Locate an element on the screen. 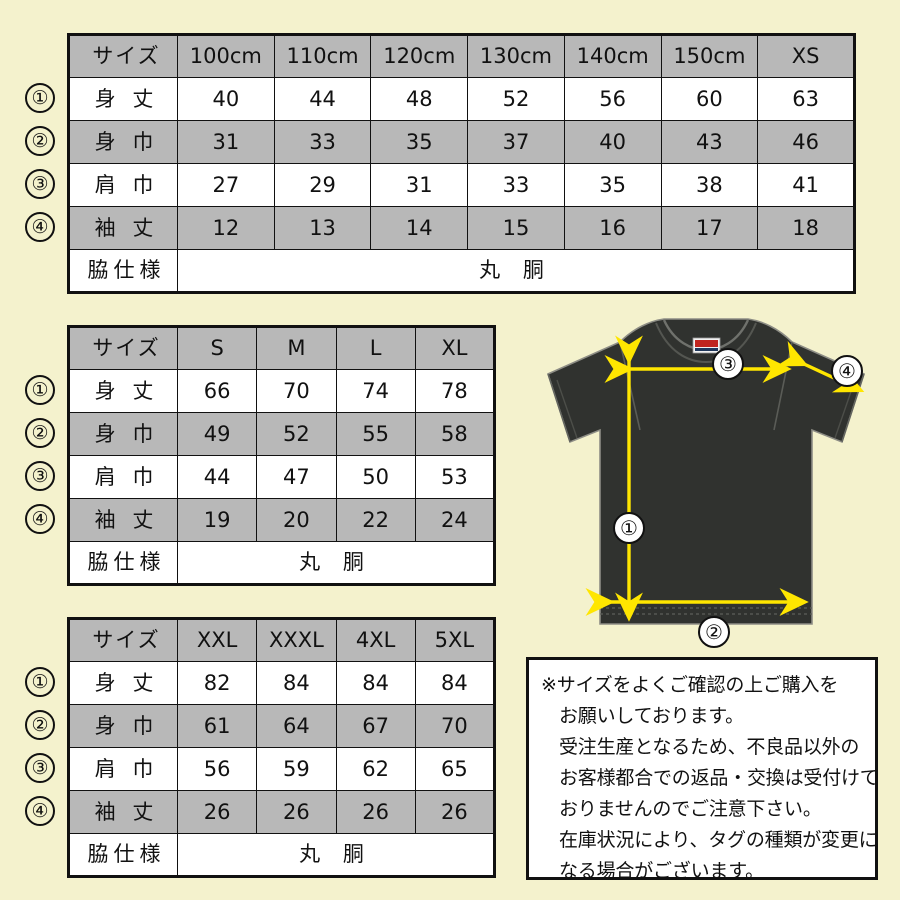 The height and width of the screenshot is (900, 900). cell-value: 48 is located at coordinates (419, 99).